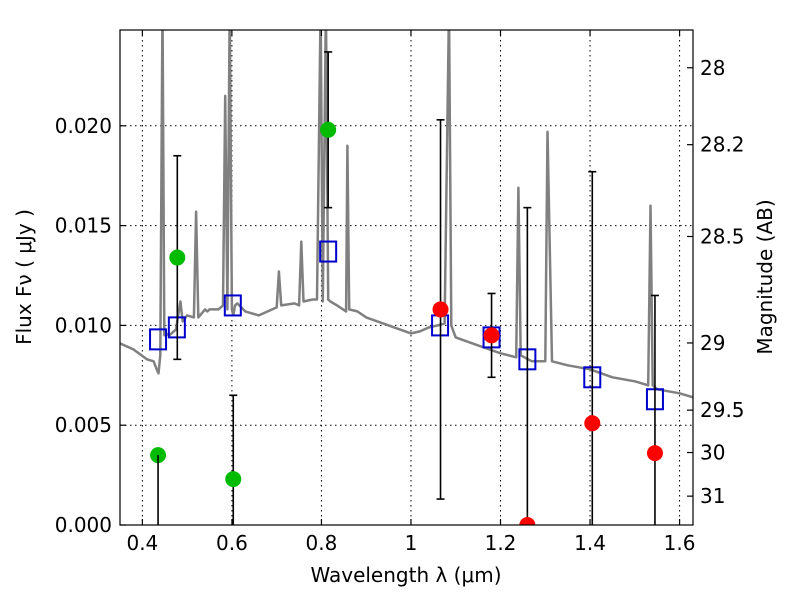 This screenshot has height=600, width=800. I want to click on y-tick-label: 0.005, so click(83, 425).